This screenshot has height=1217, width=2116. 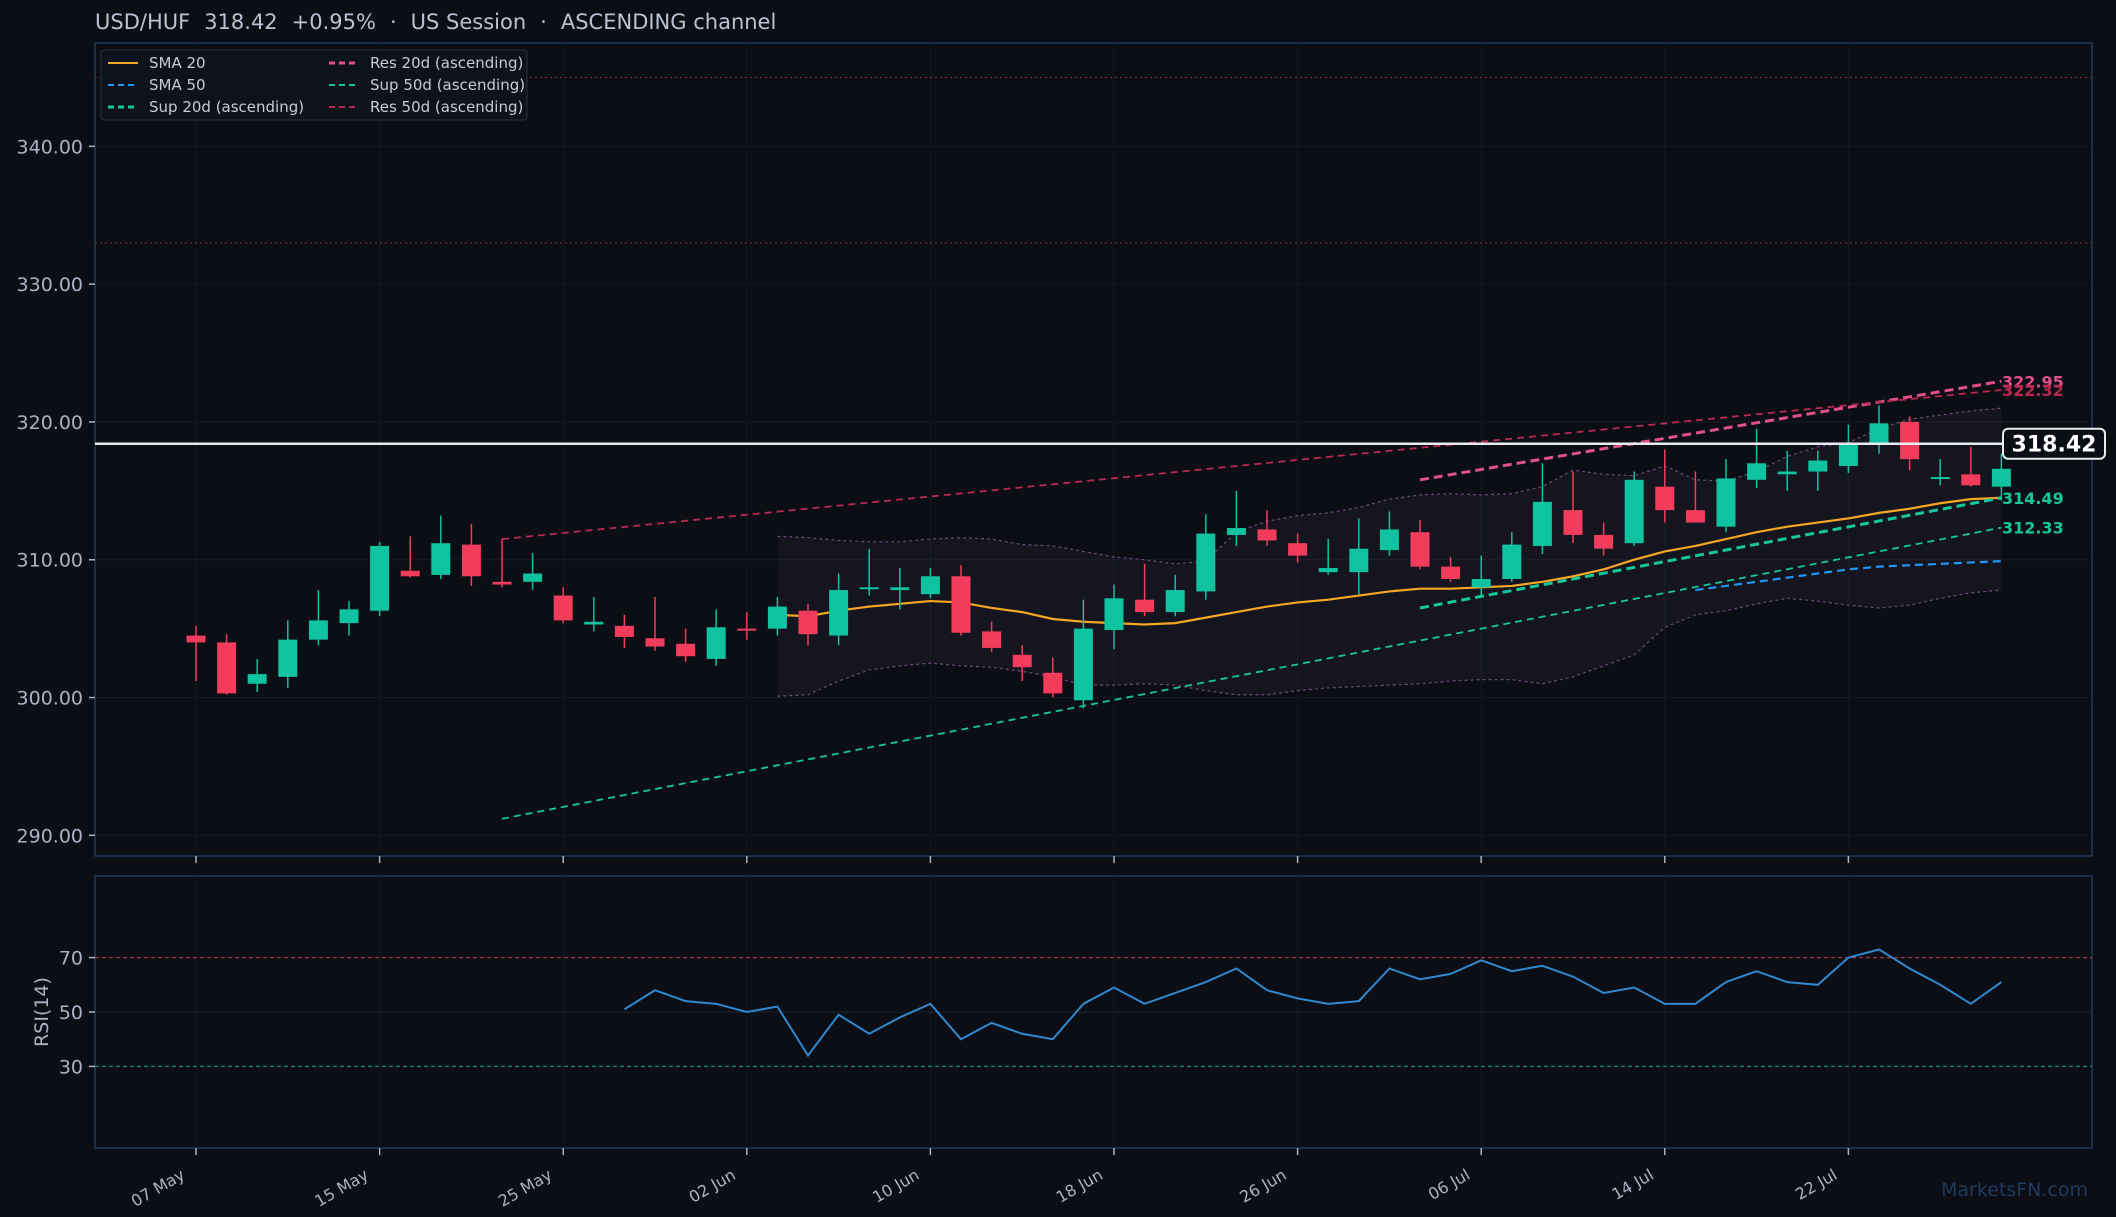 What do you see at coordinates (447, 85) in the screenshot?
I see `legend-label: Sup 50d (ascending)` at bounding box center [447, 85].